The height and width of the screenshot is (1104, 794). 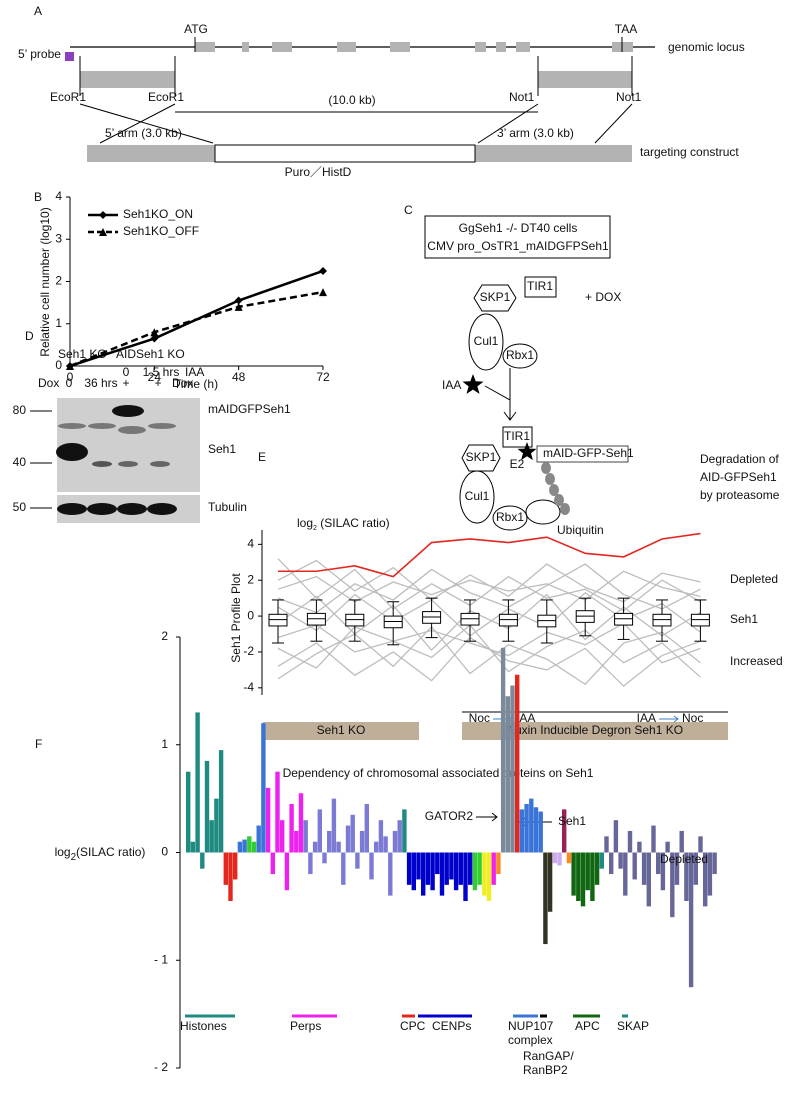 What do you see at coordinates (45, 281) in the screenshot?
I see `y-axis-label: Relative cell number (log10)` at bounding box center [45, 281].